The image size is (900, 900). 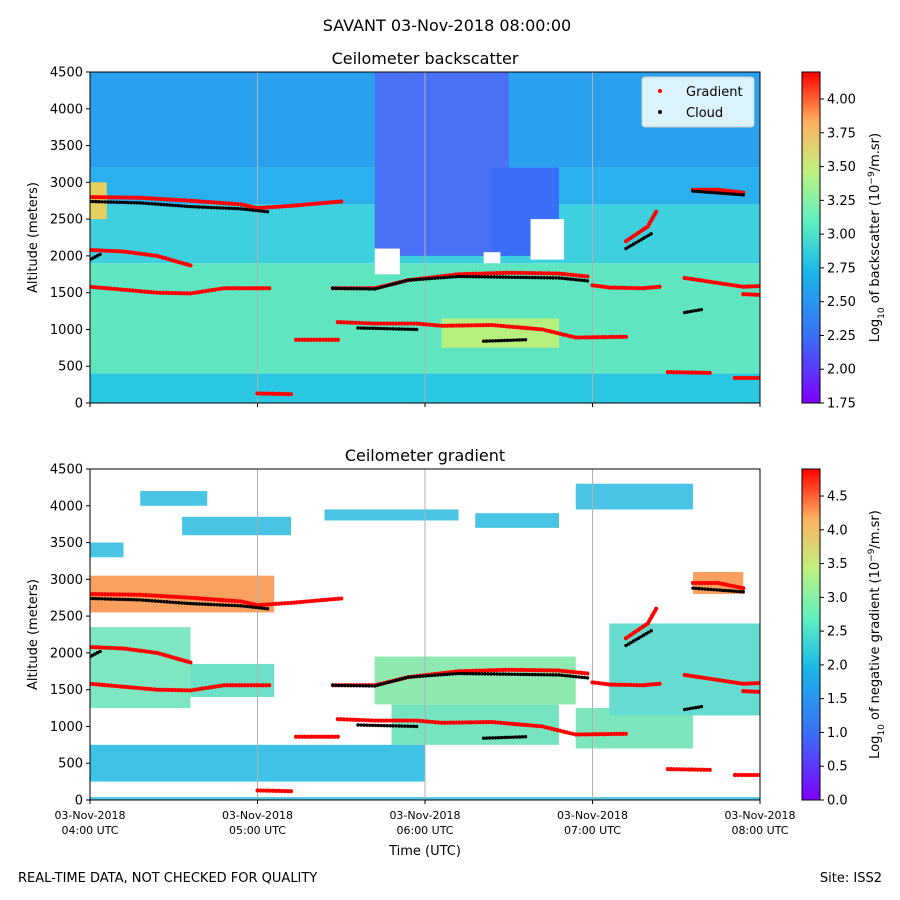 What do you see at coordinates (492, 258) in the screenshot?
I see `backscatter-heatmap-region` at bounding box center [492, 258].